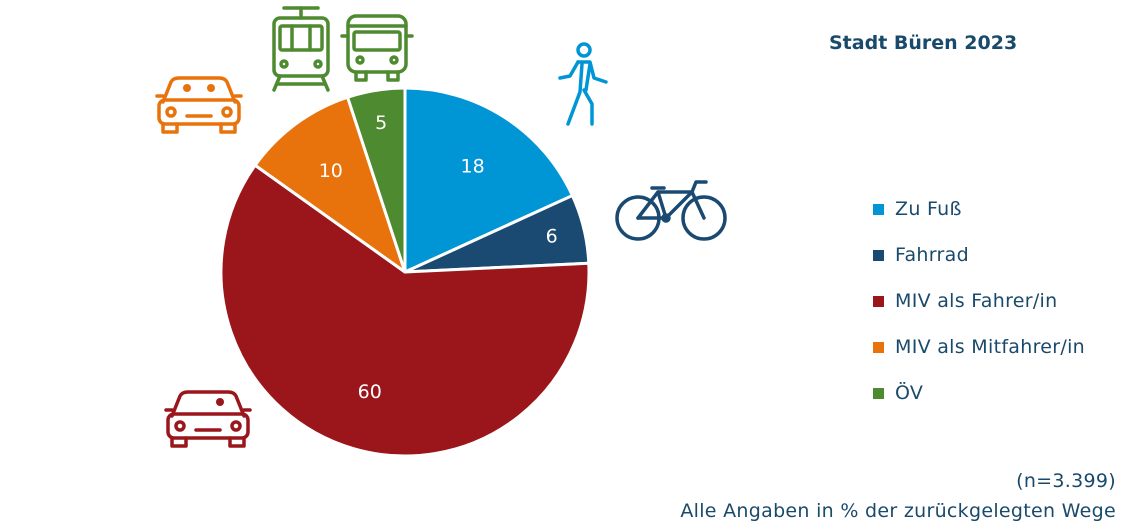  I want to click on bus-icon, so click(377, 48).